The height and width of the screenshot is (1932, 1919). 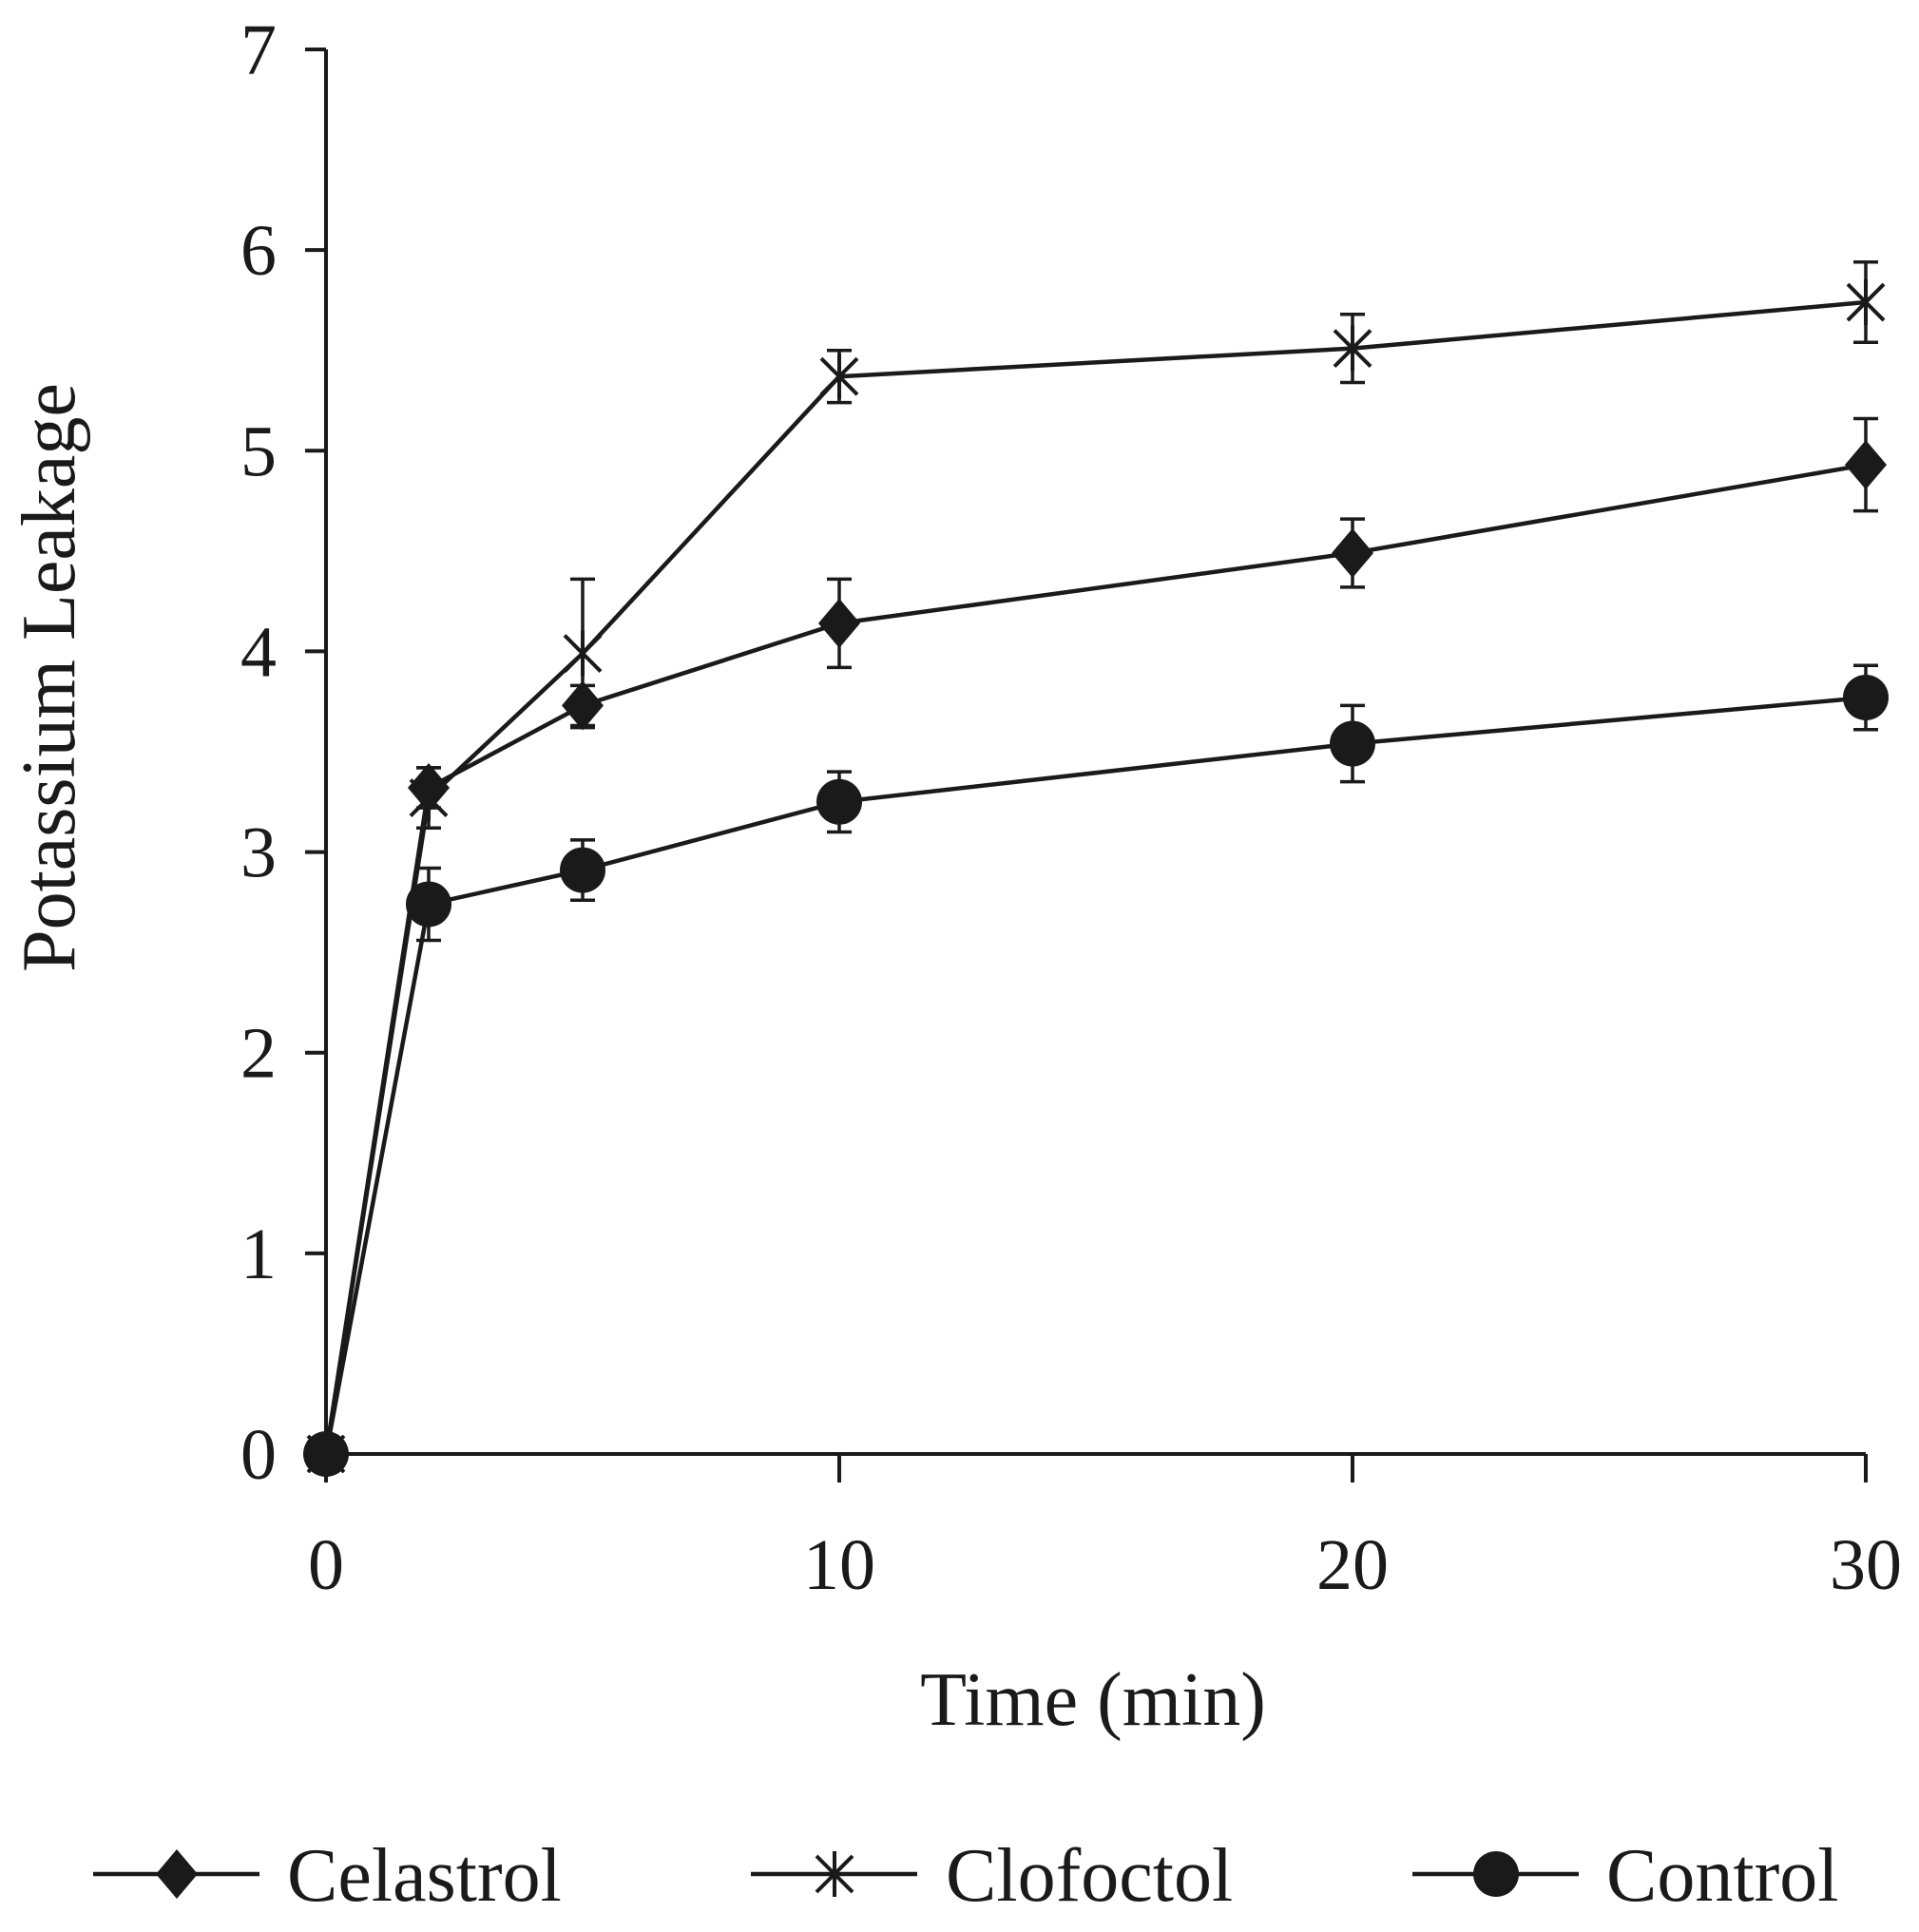 I want to click on y-tick-label: 3, so click(x=258, y=853).